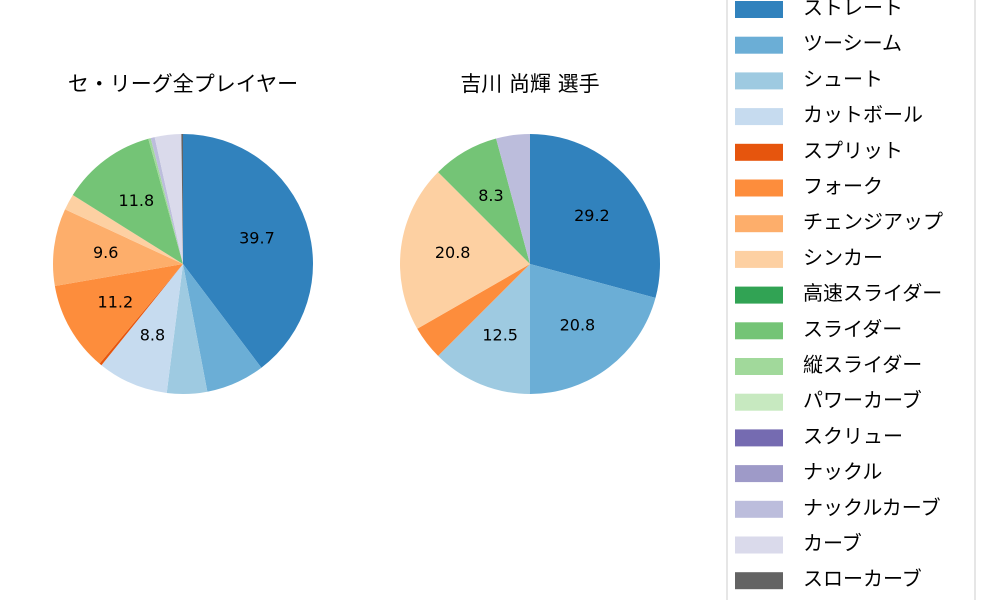 The height and width of the screenshot is (600, 1000). What do you see at coordinates (872, 507) in the screenshot?
I see `legend-label: ナックルカーブ` at bounding box center [872, 507].